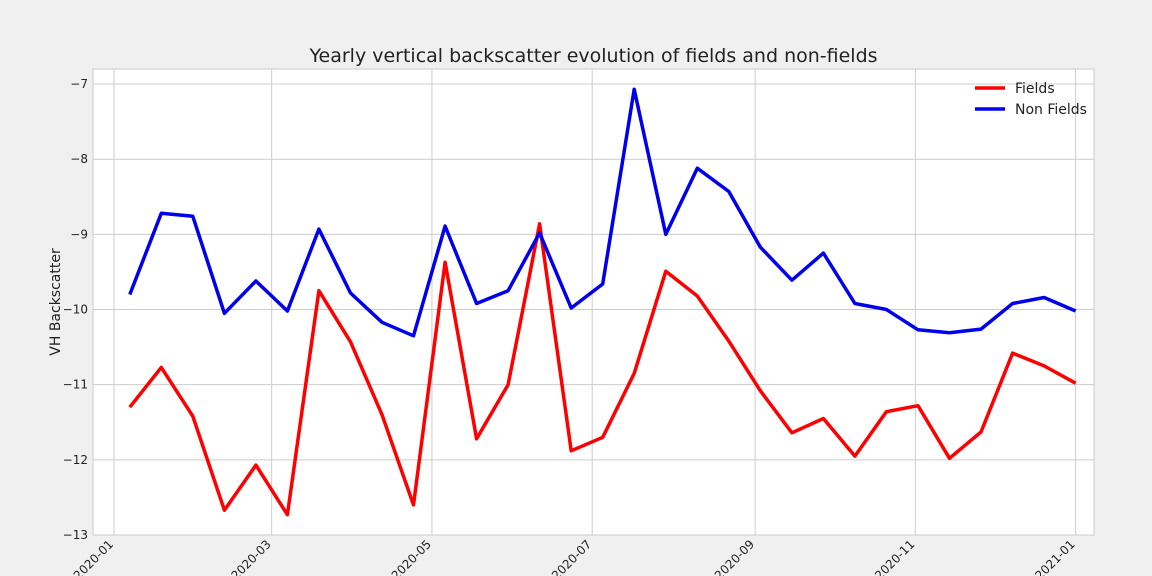  Describe the element at coordinates (1054, 556) in the screenshot. I see `x-tick-label: 2021-01` at that location.